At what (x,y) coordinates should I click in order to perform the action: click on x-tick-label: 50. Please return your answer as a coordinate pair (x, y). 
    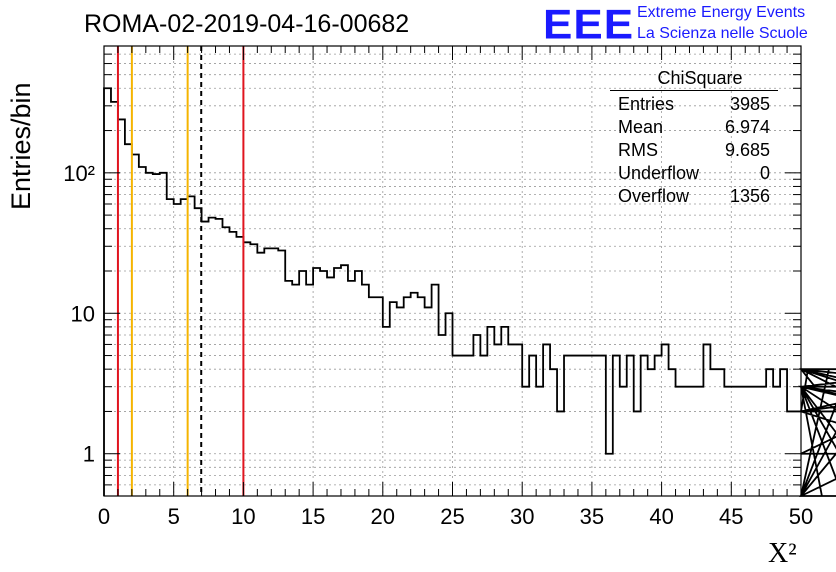
    Looking at the image, I should click on (801, 516).